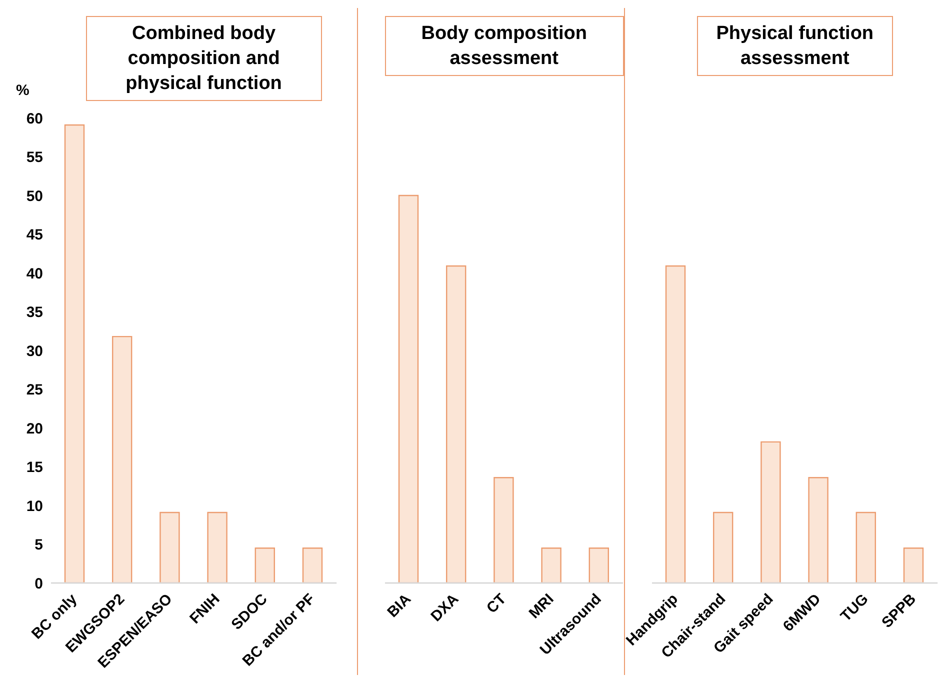  What do you see at coordinates (504, 46) in the screenshot?
I see `chart-title: Body composition assessment` at bounding box center [504, 46].